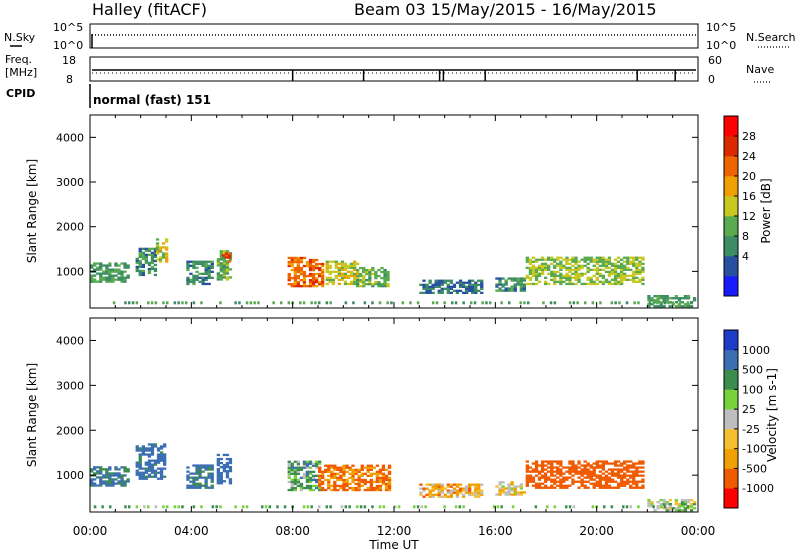 This screenshot has width=800, height=554. What do you see at coordinates (70, 475) in the screenshot?
I see `y-tick-label: 1000` at bounding box center [70, 475].